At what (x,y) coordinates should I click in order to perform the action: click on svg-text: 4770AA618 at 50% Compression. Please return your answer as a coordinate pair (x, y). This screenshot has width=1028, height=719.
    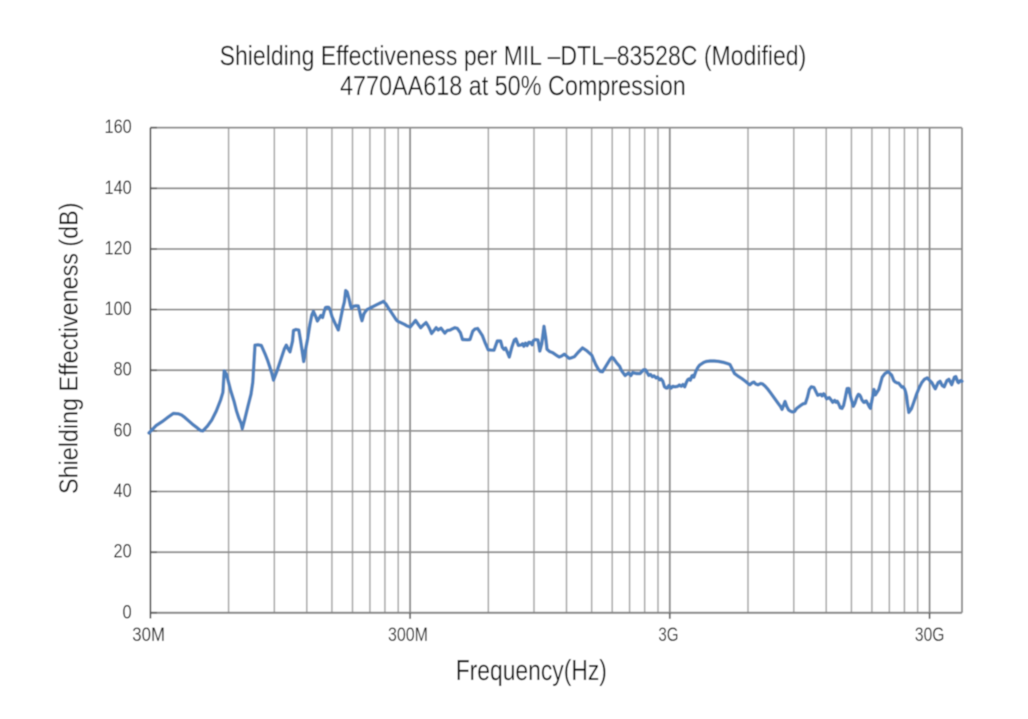
    Looking at the image, I should click on (513, 85).